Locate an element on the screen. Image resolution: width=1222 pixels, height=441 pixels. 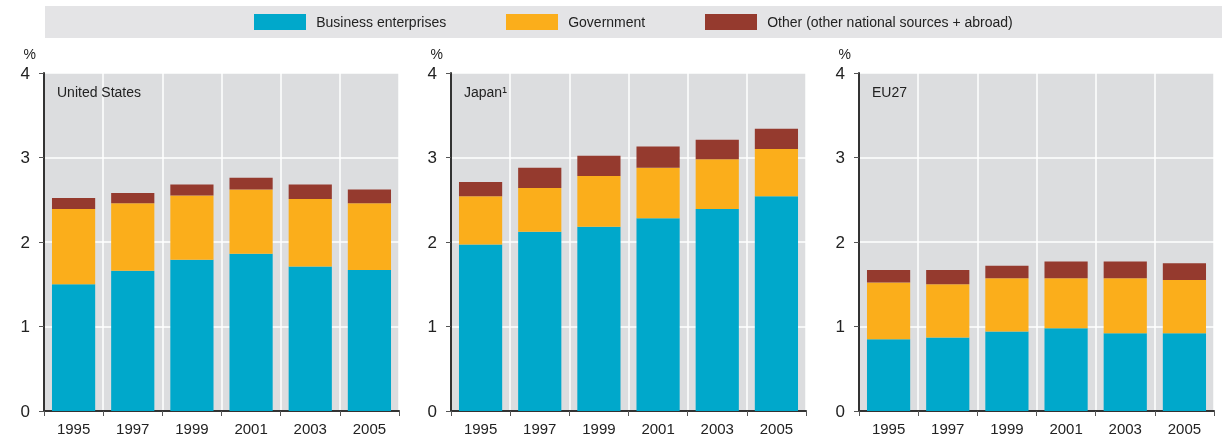
legend-label: Other (other national sources + abroad) is located at coordinates (890, 22).